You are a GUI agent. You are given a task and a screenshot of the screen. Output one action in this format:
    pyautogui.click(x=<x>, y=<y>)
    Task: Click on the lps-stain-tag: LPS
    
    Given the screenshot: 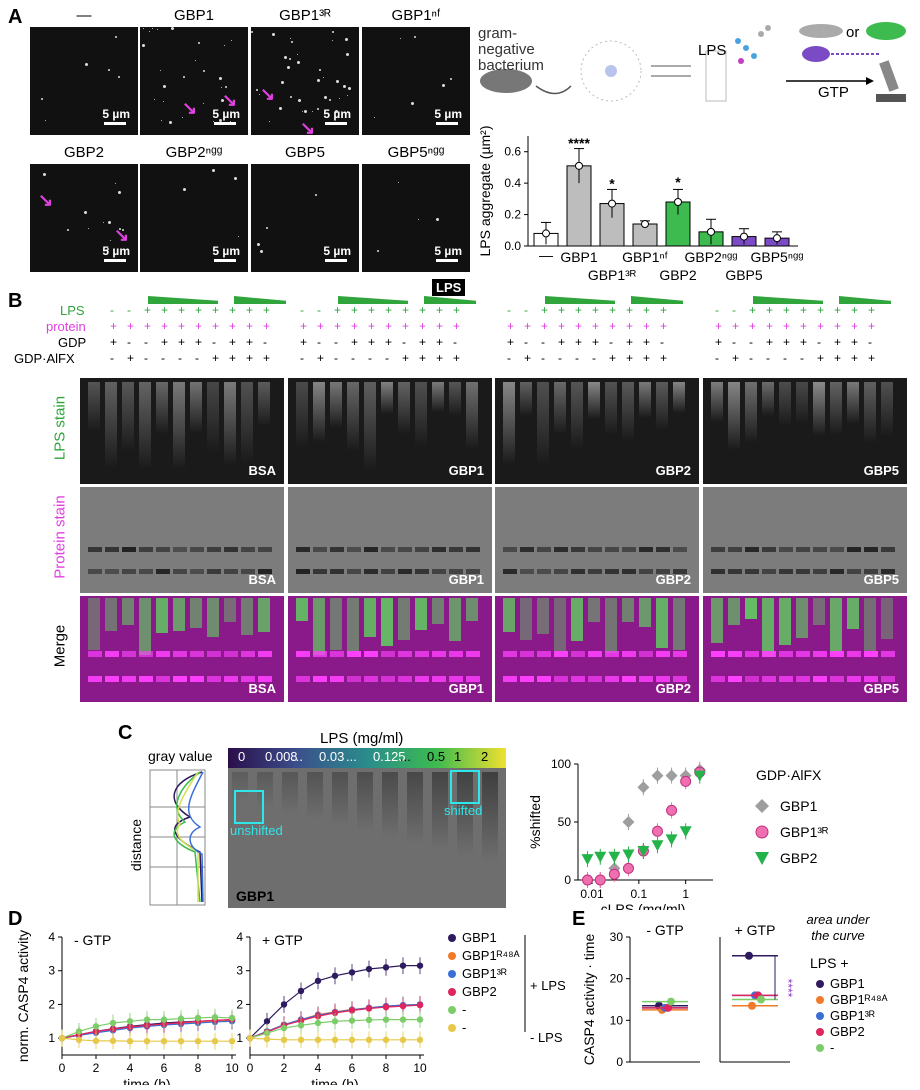 What is the action you would take?
    pyautogui.click(x=449, y=287)
    